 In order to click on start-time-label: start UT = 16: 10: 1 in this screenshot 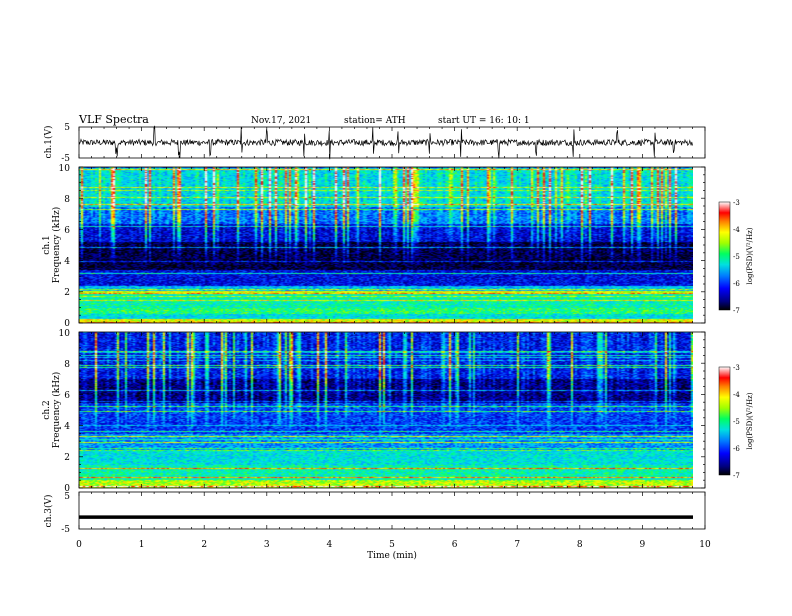, I will do `click(484, 121)`.